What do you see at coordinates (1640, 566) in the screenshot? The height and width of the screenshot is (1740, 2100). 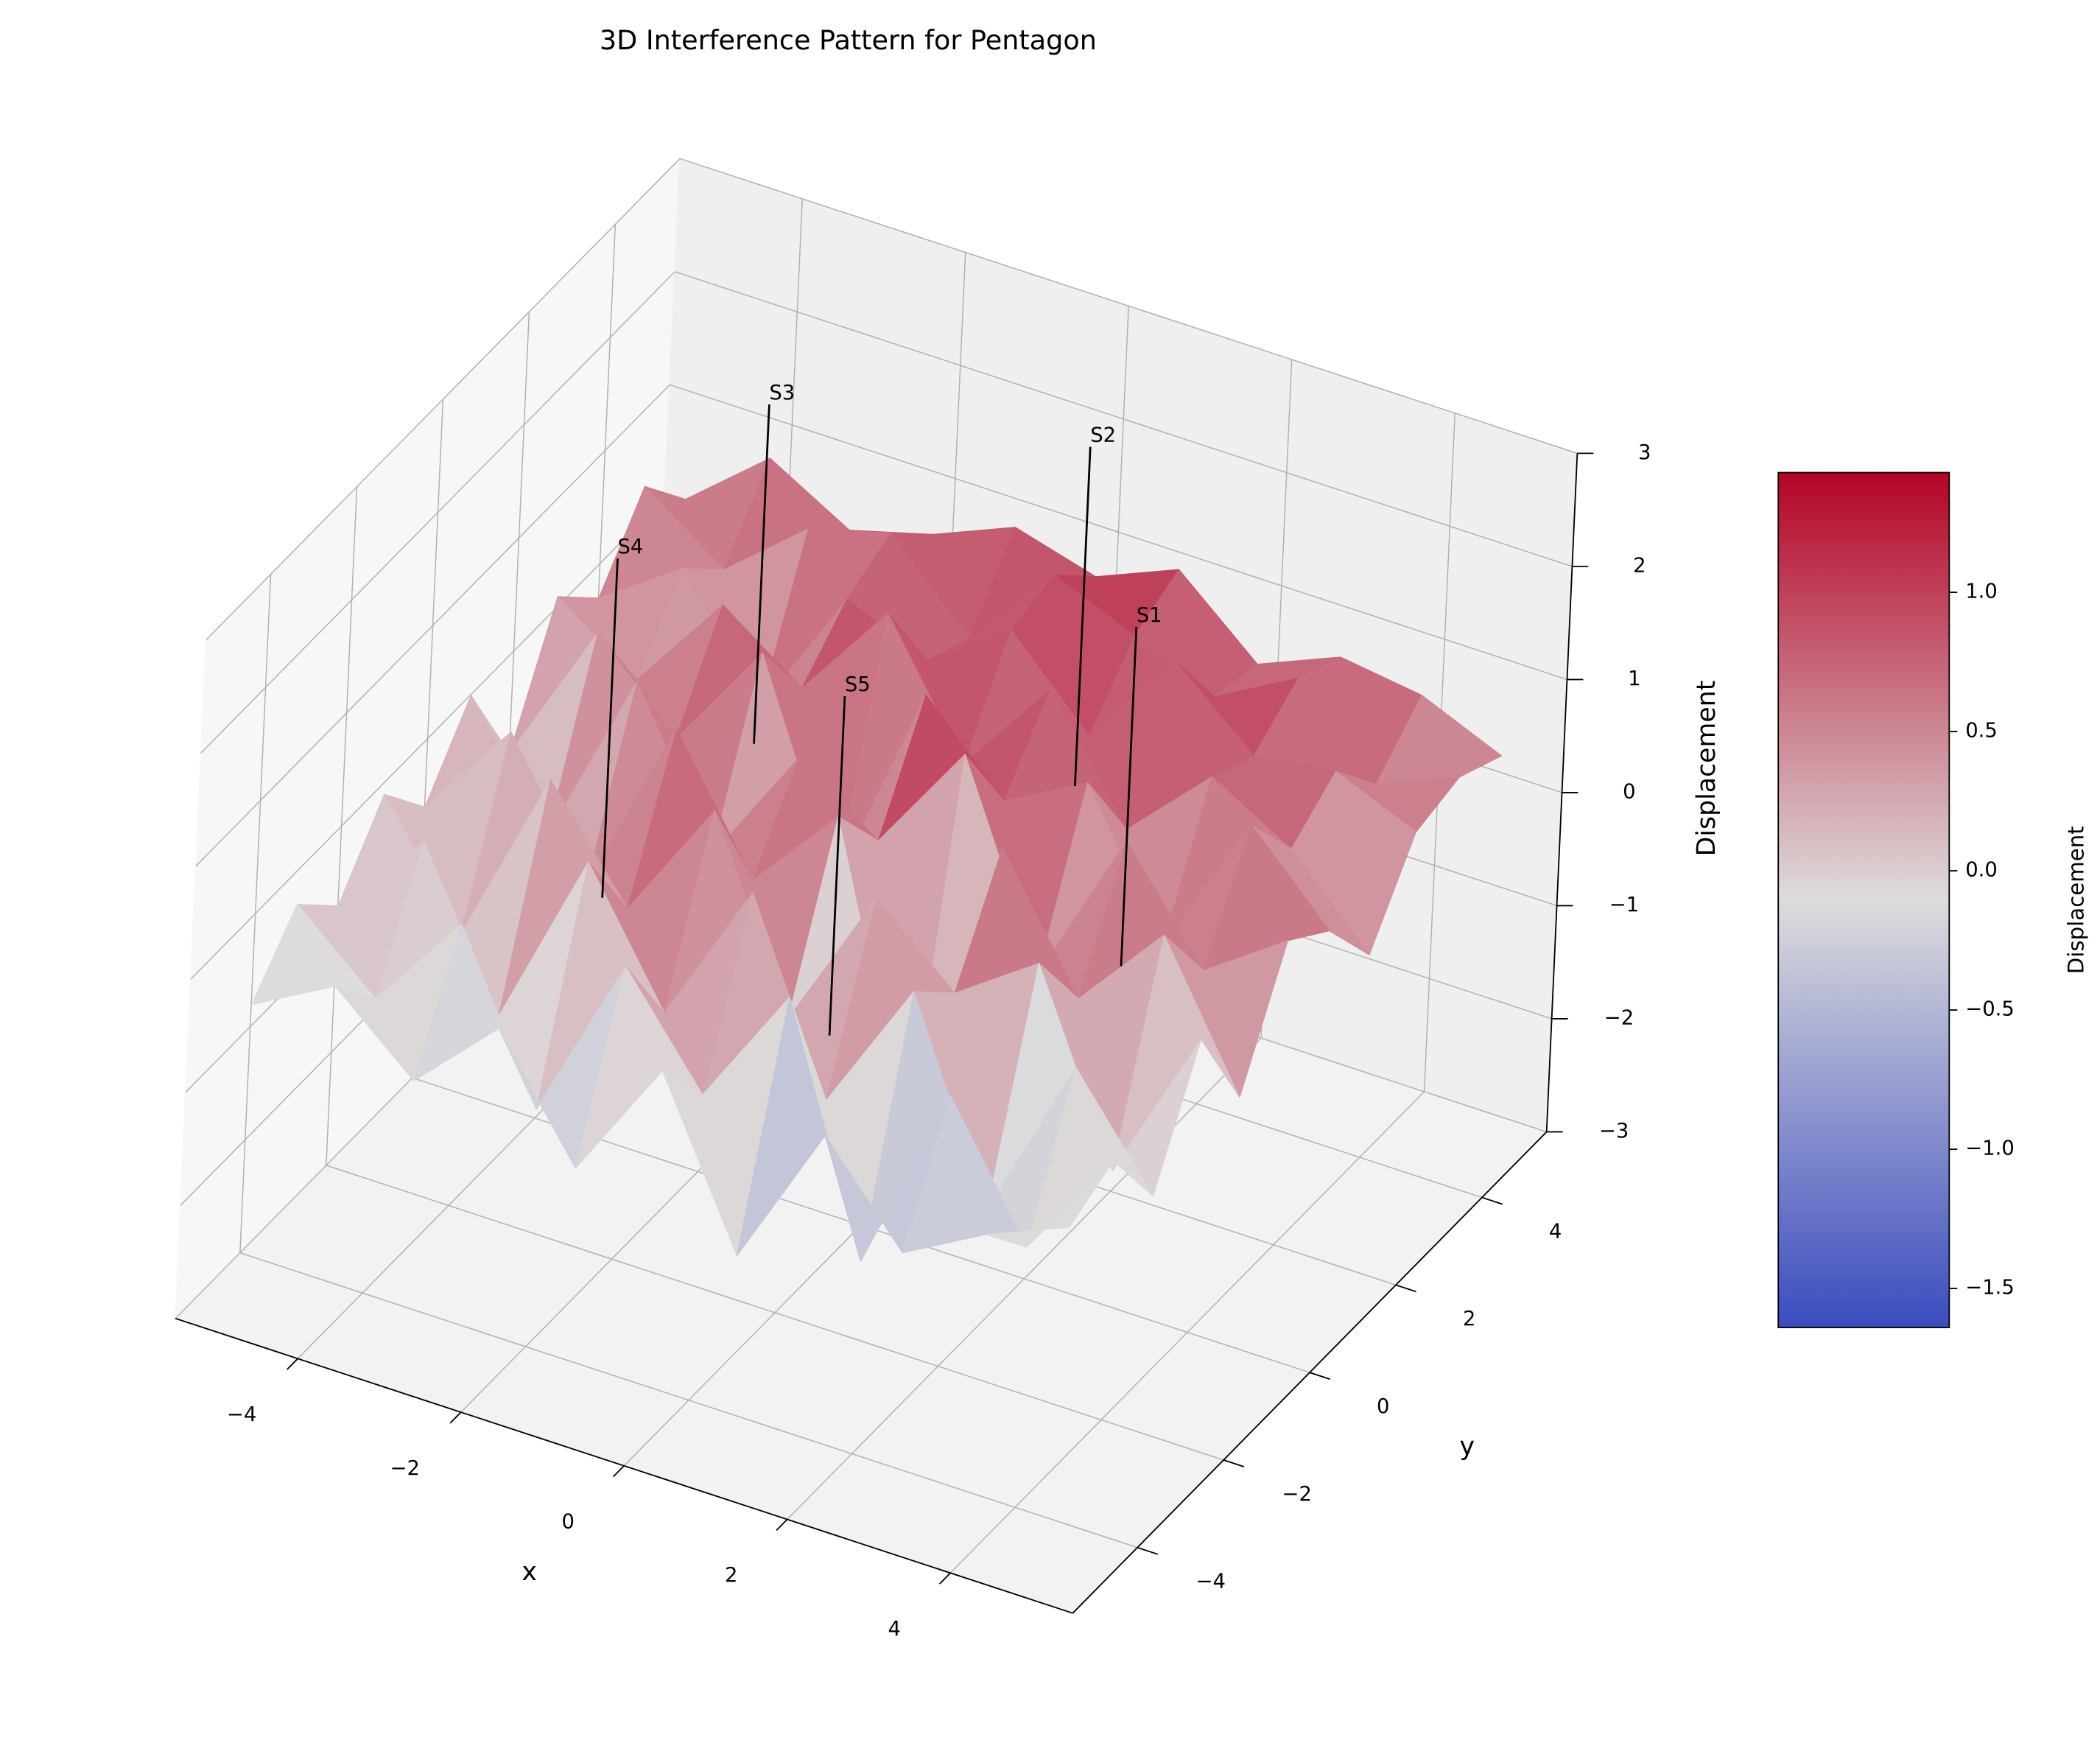 I see `z-tick-label: 2` at bounding box center [1640, 566].